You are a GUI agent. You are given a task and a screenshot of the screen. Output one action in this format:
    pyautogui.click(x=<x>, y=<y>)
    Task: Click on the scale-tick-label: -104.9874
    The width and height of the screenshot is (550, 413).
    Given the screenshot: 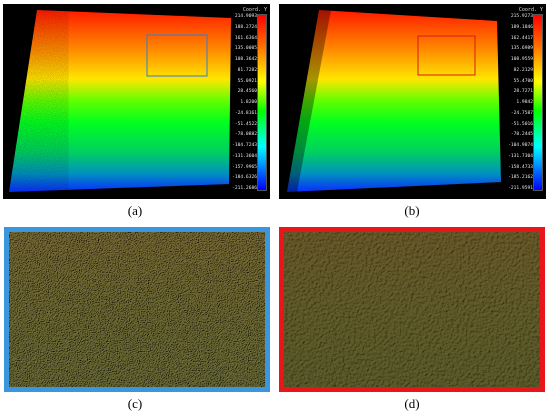 What is the action you would take?
    pyautogui.click(x=520, y=145)
    